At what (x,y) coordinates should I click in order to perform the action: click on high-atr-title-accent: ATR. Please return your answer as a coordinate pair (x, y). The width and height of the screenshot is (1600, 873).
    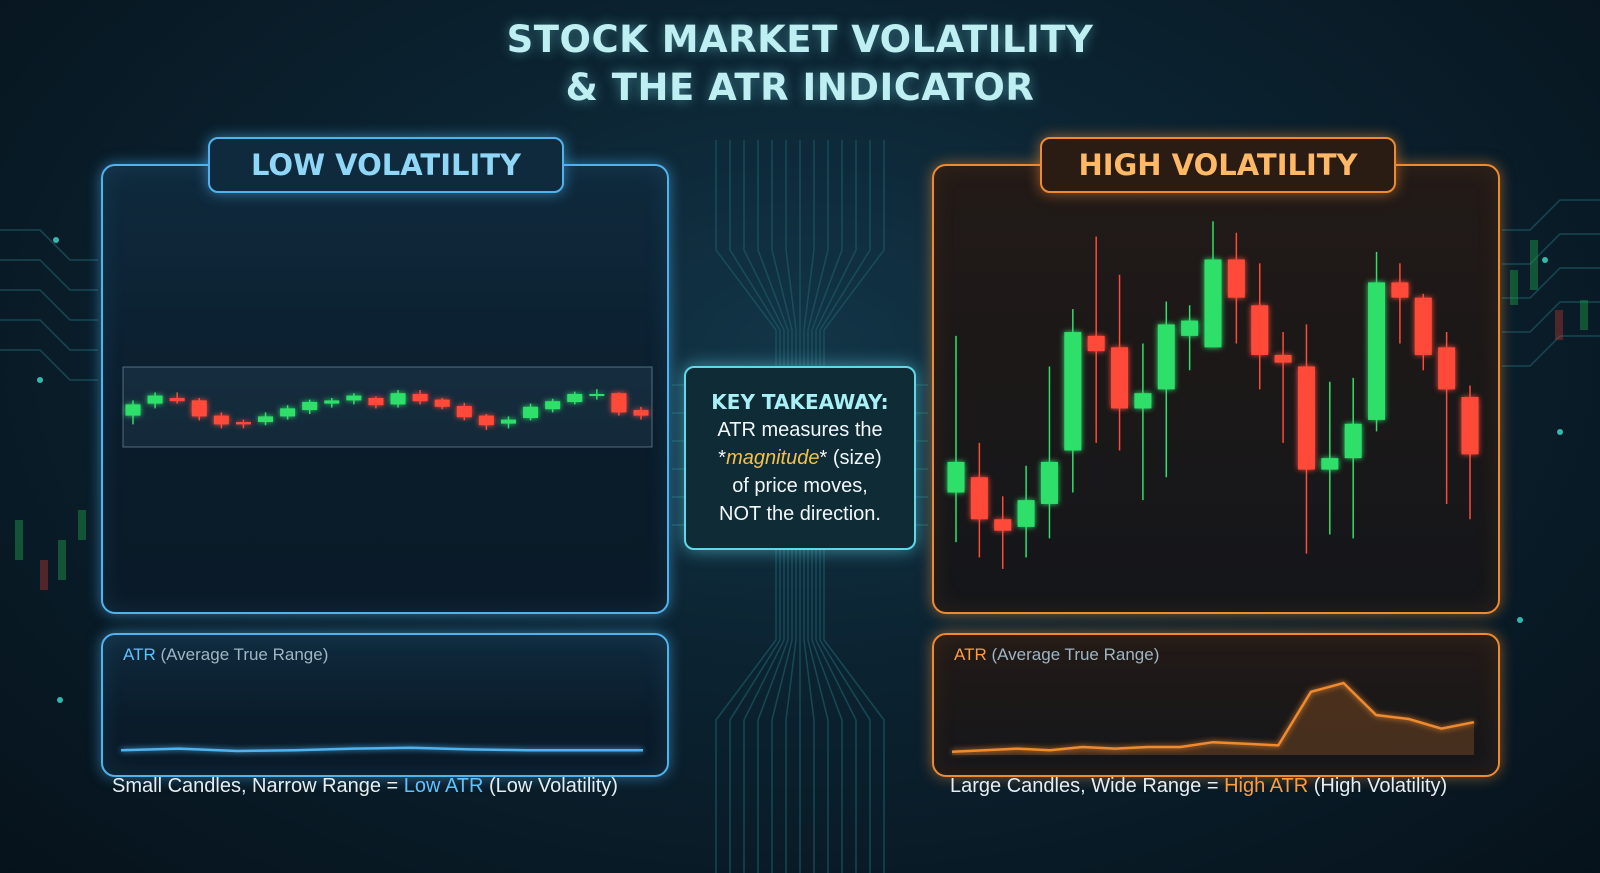
    Looking at the image, I should click on (970, 654).